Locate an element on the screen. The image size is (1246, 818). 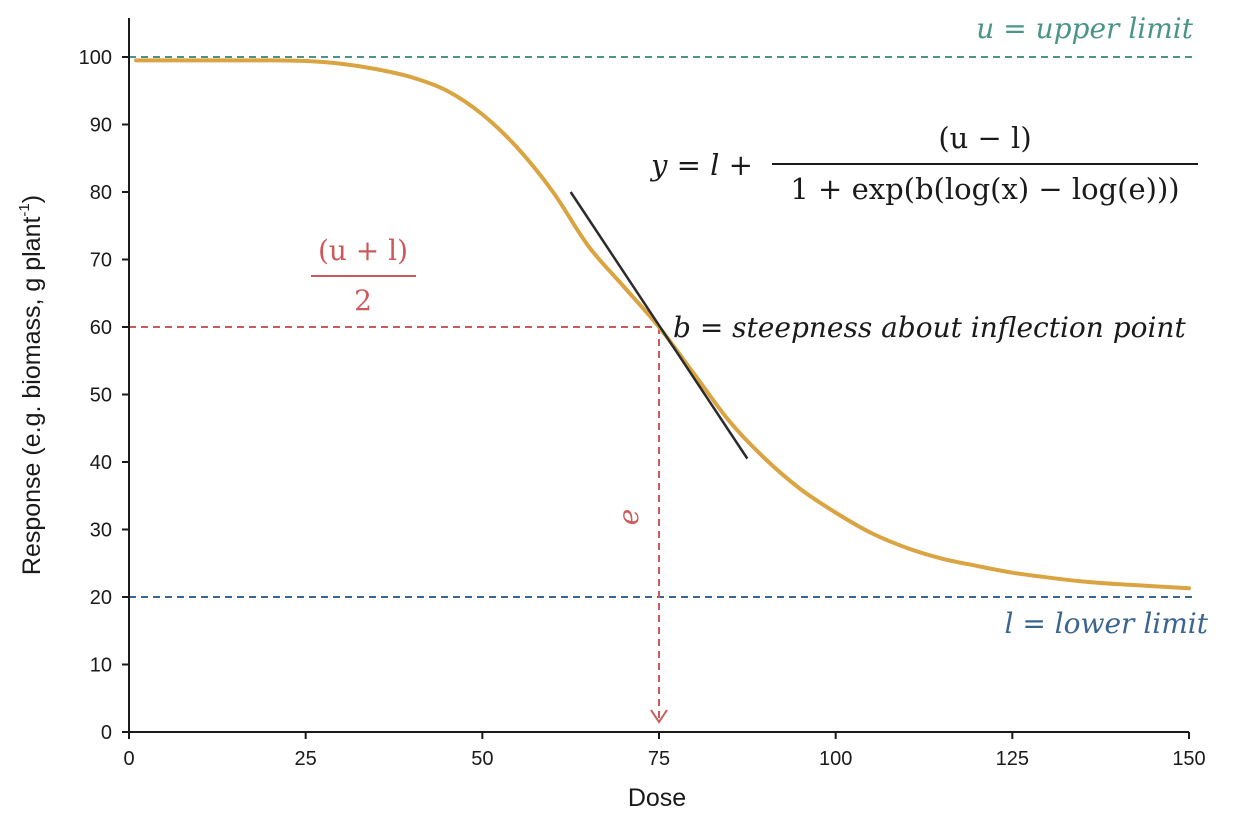
y-tick-label-100: 100 is located at coordinates (95, 58).